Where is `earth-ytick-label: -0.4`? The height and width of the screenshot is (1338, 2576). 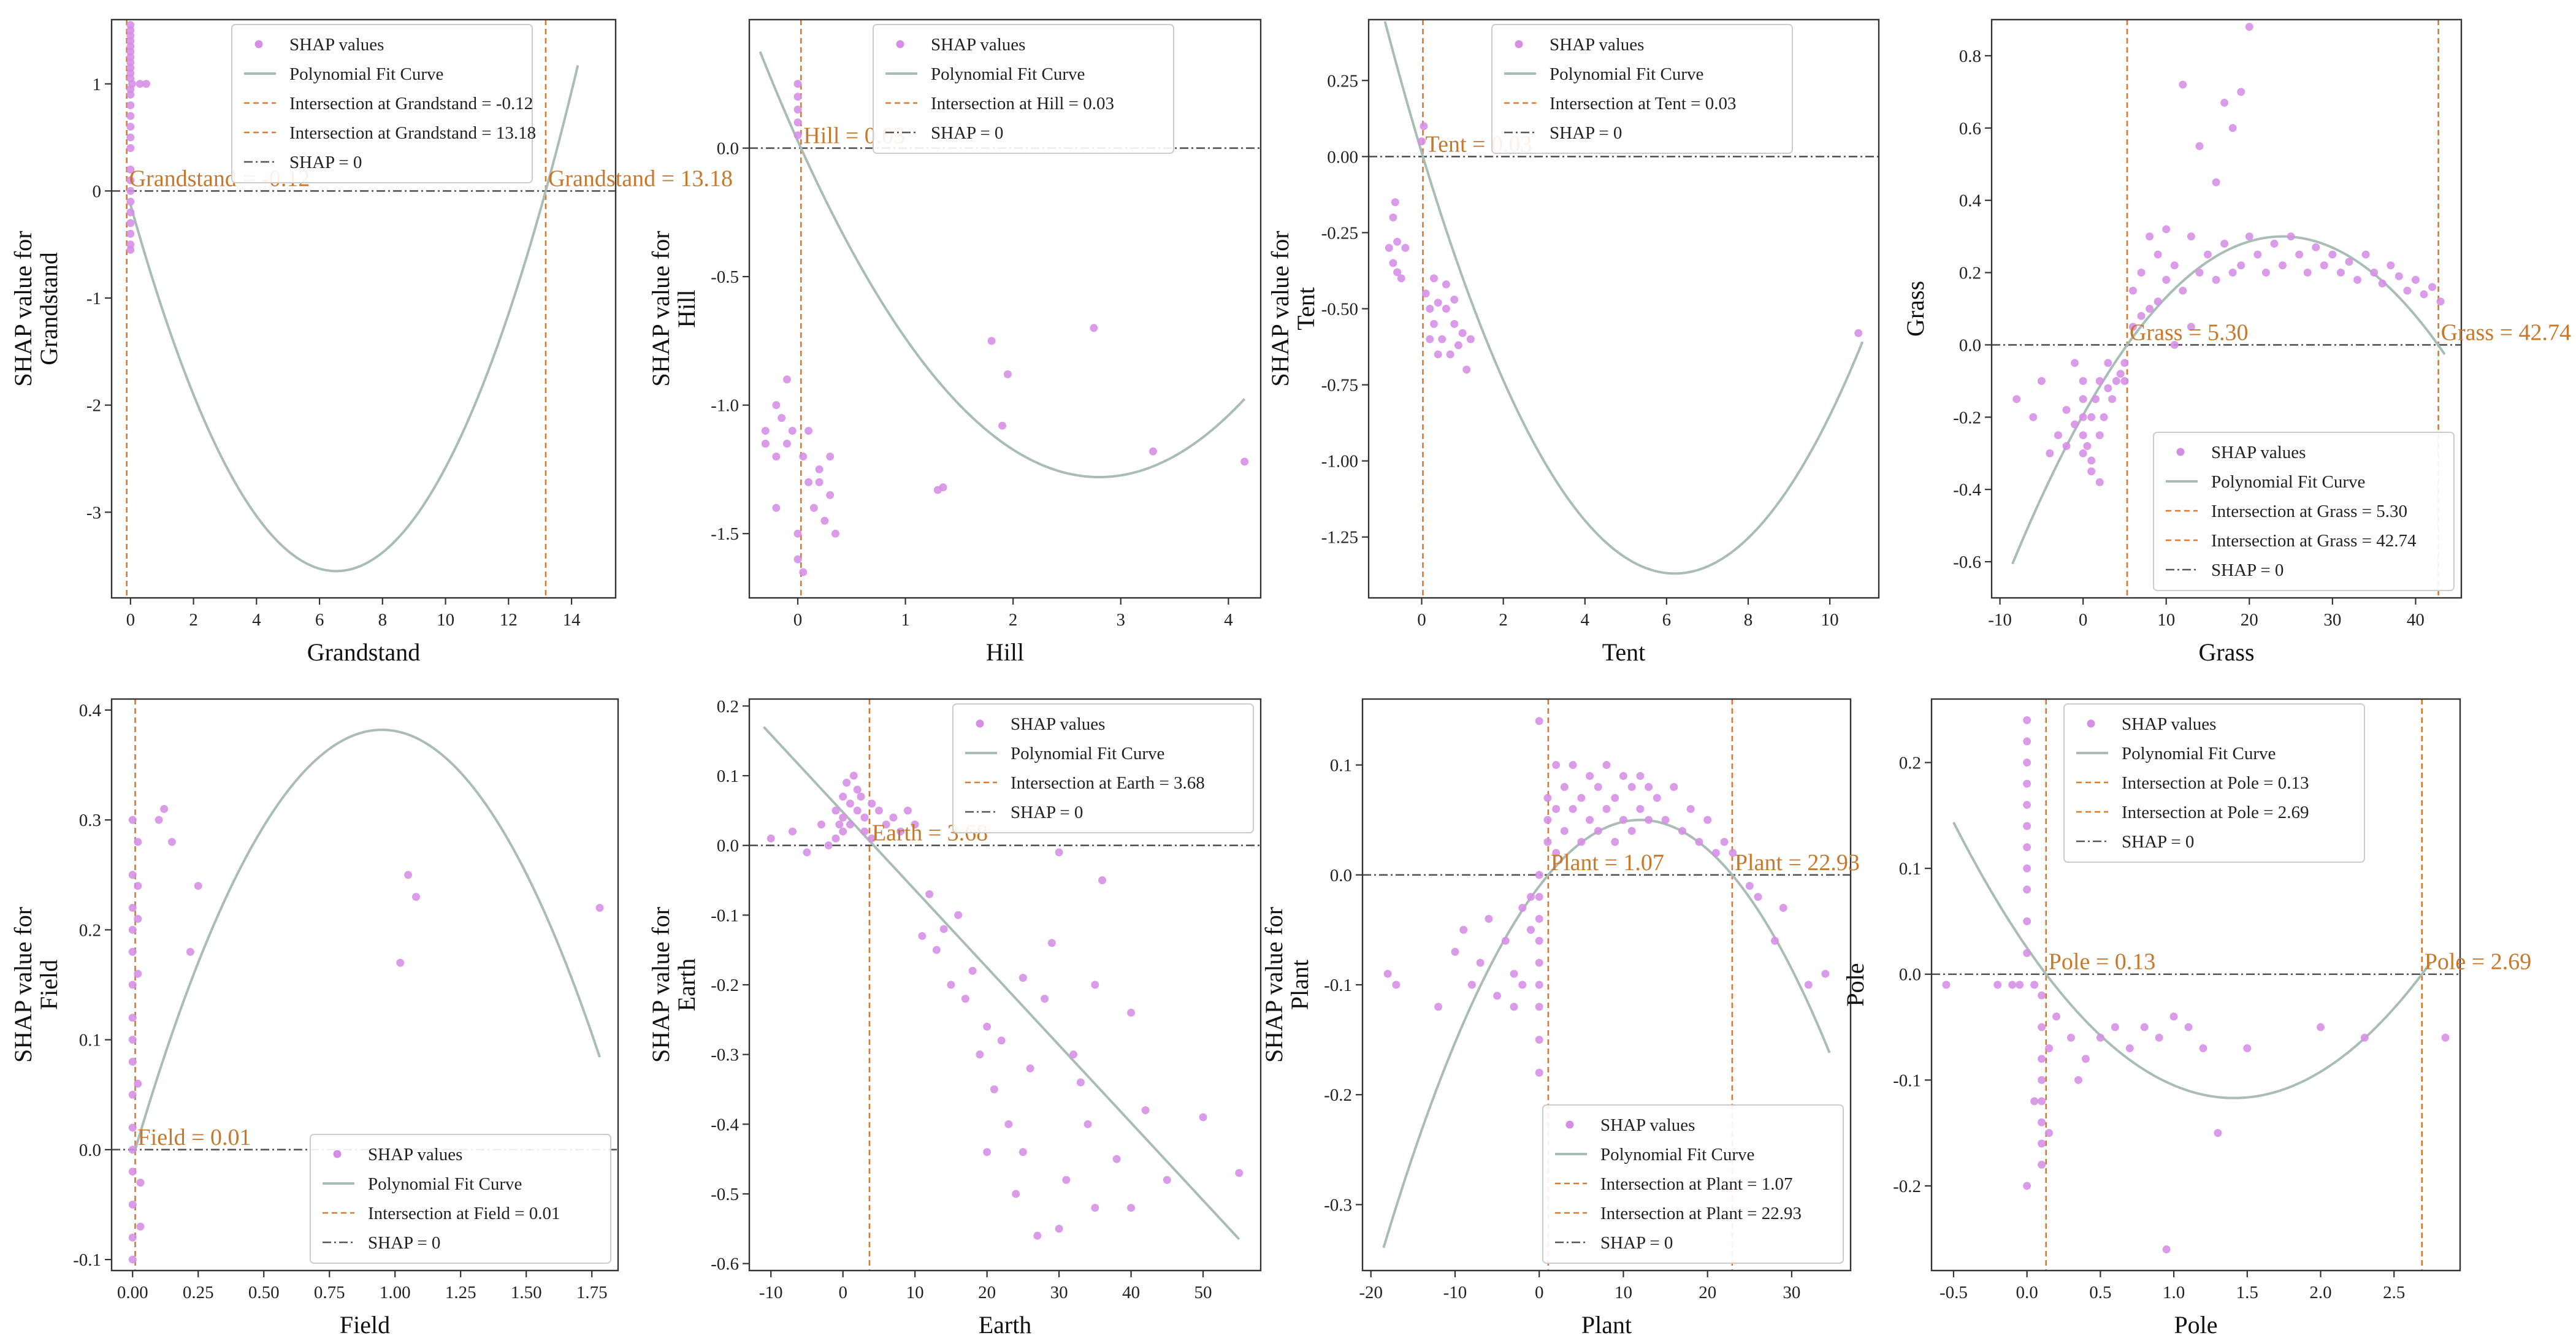
earth-ytick-label: -0.4 is located at coordinates (725, 1124).